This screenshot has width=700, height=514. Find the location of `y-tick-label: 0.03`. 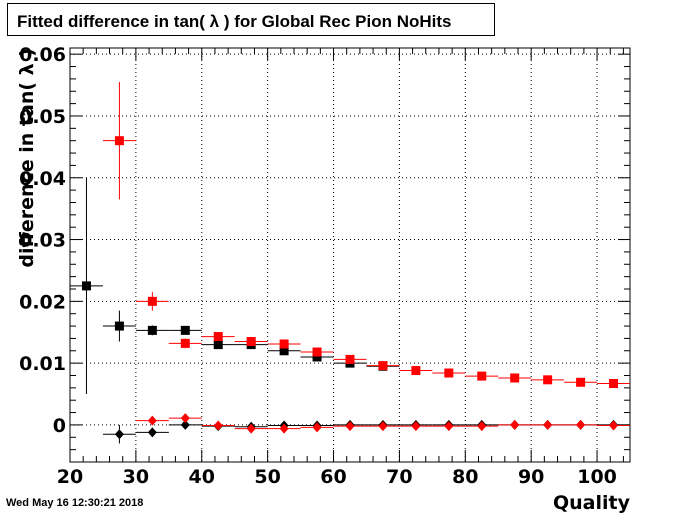

y-tick-label: 0.03 is located at coordinates (42, 241).